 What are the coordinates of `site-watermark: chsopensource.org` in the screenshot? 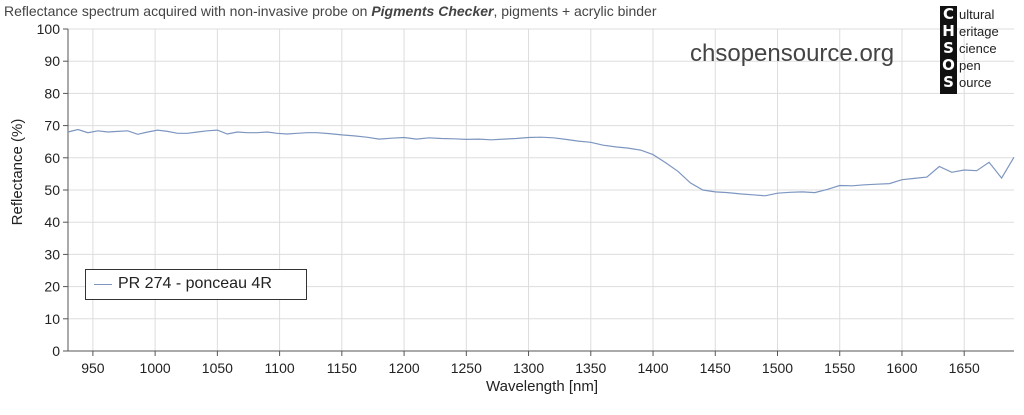 It's located at (792, 53).